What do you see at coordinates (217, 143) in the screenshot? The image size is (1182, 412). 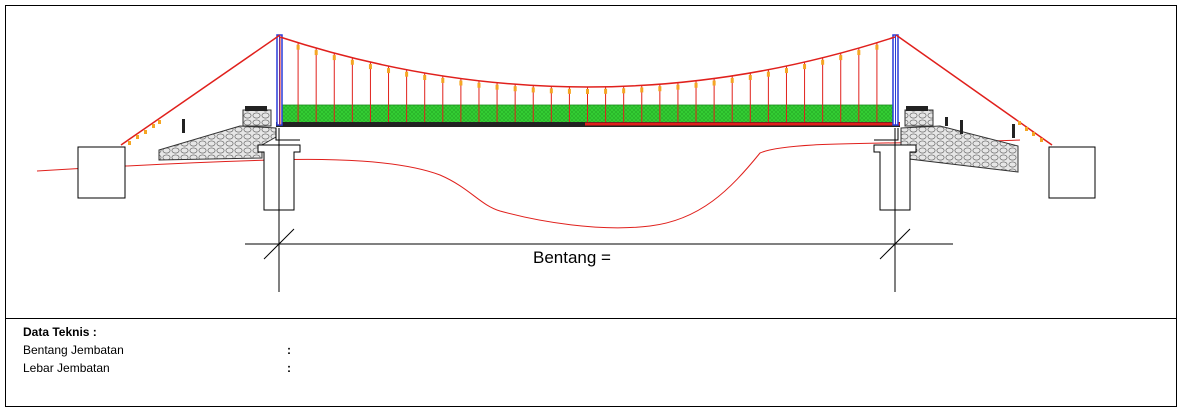 I see `stone-abutment-left` at bounding box center [217, 143].